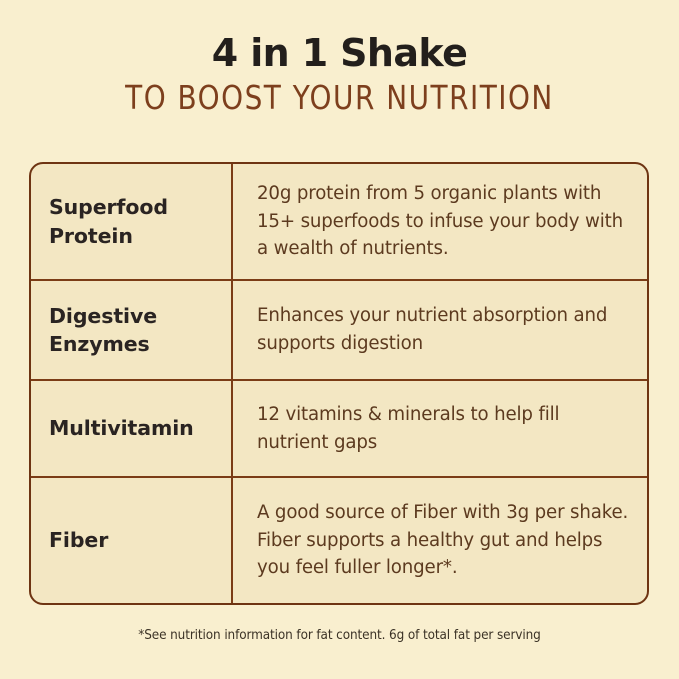  I want to click on table-cell-label: Superfood Protein, so click(132, 221).